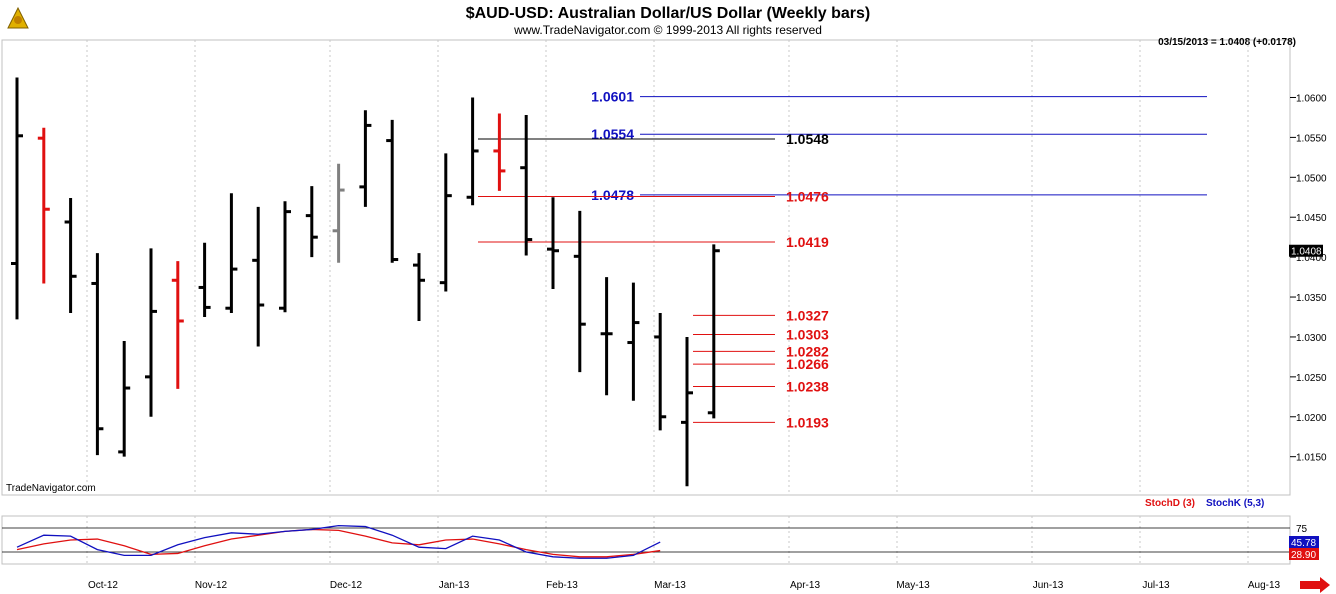 Image resolution: width=1336 pixels, height=594 pixels. I want to click on x-tick-label: Apr-13, so click(805, 585).